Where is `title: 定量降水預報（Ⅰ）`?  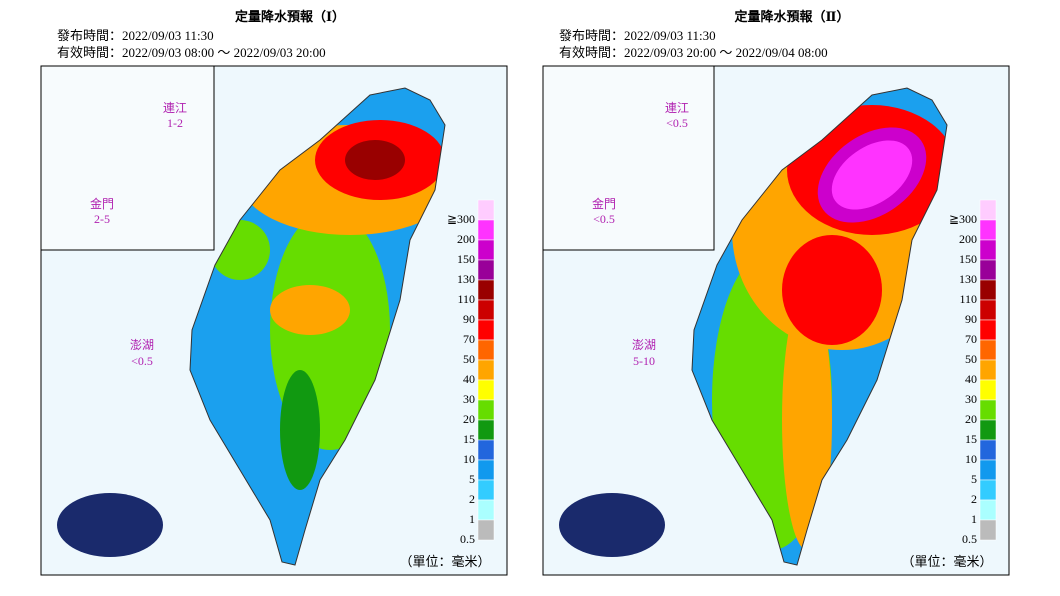
title: 定量降水預報（Ⅰ） is located at coordinates (289, 16).